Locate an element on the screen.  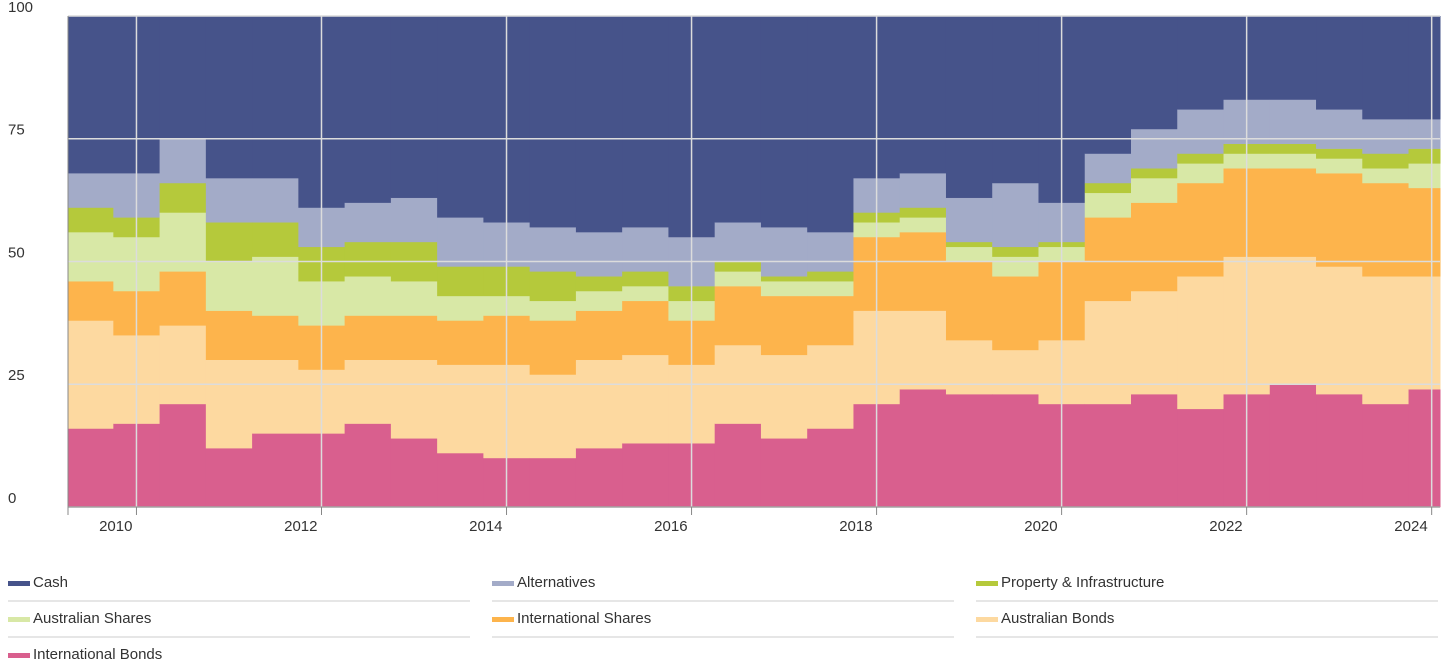
y-tick-label: 25 is located at coordinates (16, 375).